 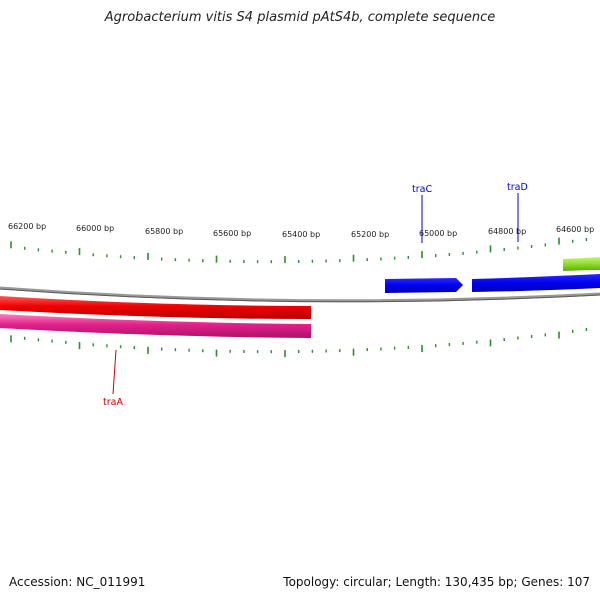 What do you see at coordinates (536, 283) in the screenshot?
I see `gene-traD-arrow` at bounding box center [536, 283].